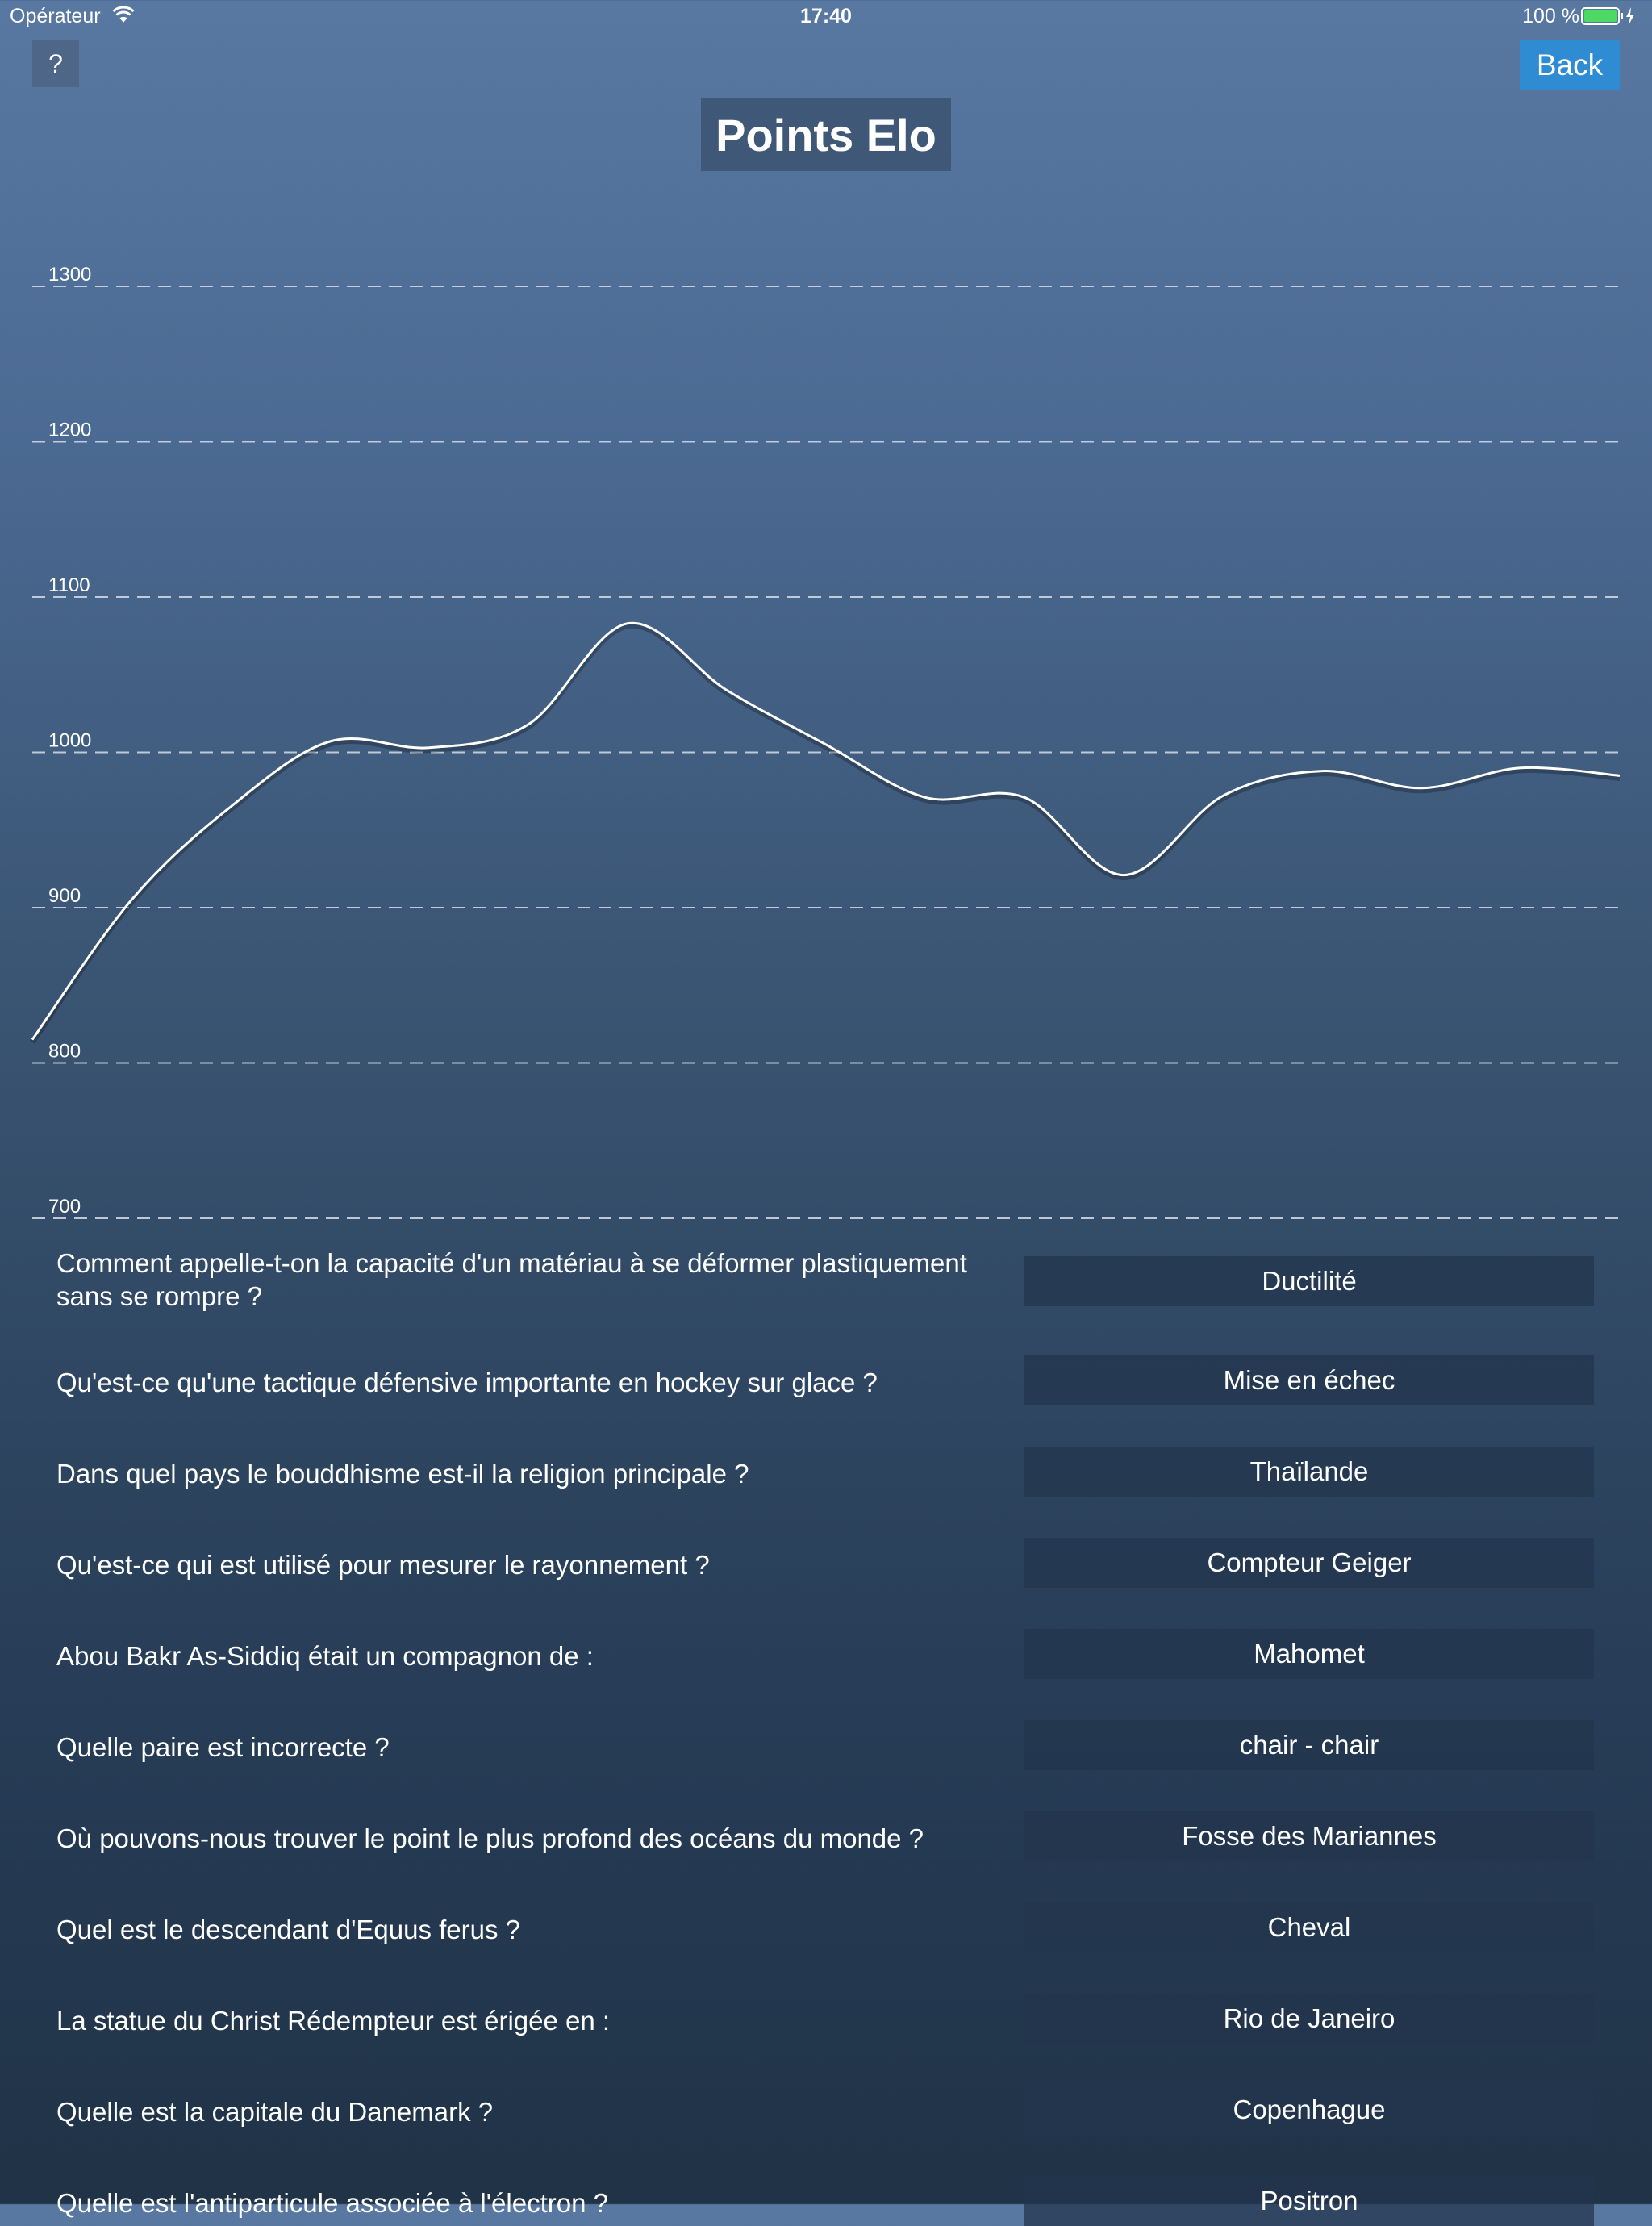  Describe the element at coordinates (69, 430) in the screenshot. I see `y-tick-label: 1200` at that location.